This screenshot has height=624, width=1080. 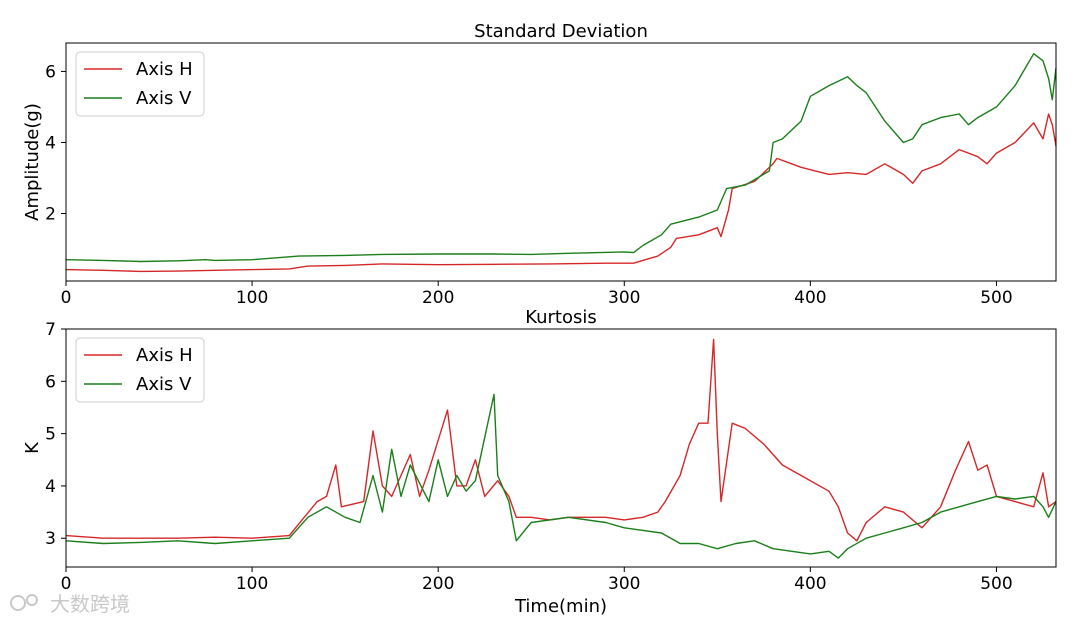 I want to click on std-y-tick-label: 2, so click(x=50, y=215).